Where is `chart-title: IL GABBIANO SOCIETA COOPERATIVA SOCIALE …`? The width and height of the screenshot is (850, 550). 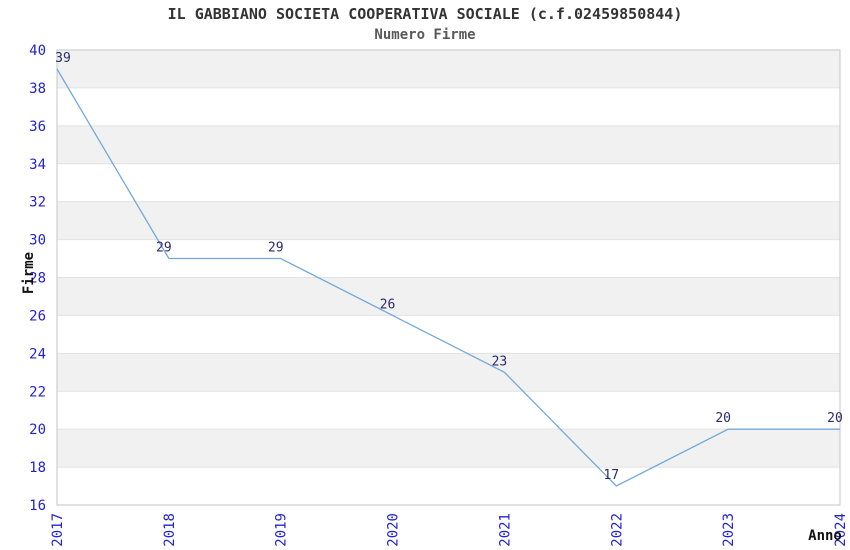
chart-title: IL GABBIANO SOCIETA COOPERATIVA SOCIALE … is located at coordinates (425, 14).